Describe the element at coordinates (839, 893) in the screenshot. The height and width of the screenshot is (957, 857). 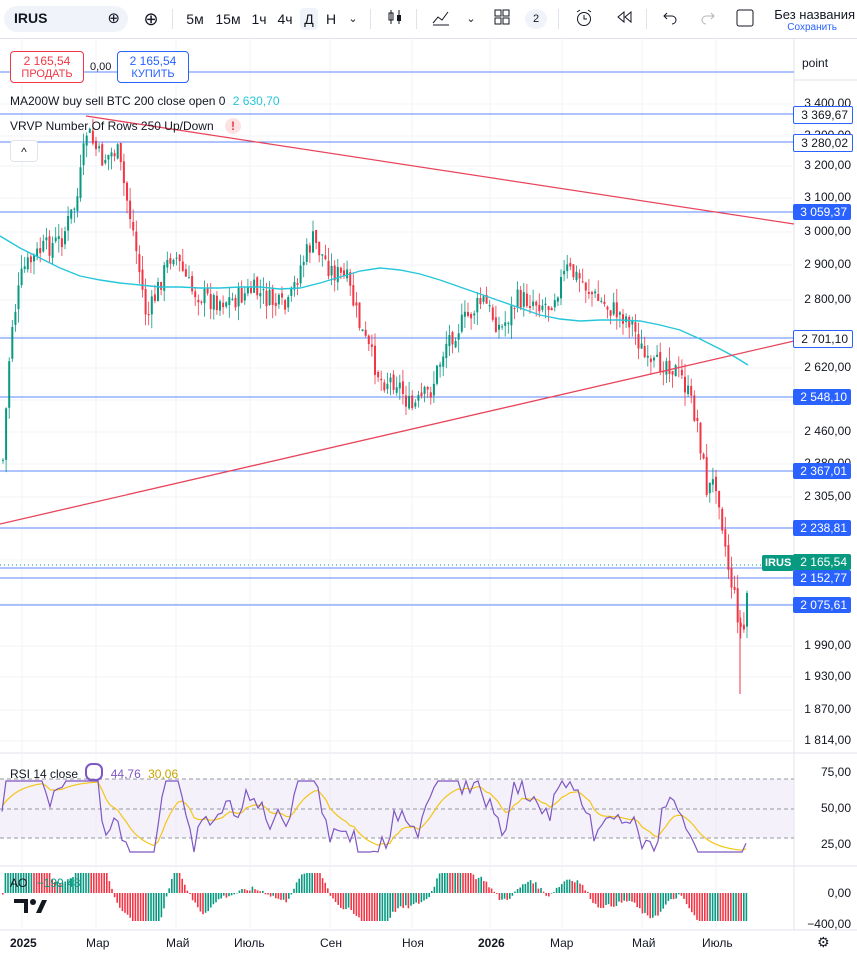
I see `ao-tick: 0,00` at that location.